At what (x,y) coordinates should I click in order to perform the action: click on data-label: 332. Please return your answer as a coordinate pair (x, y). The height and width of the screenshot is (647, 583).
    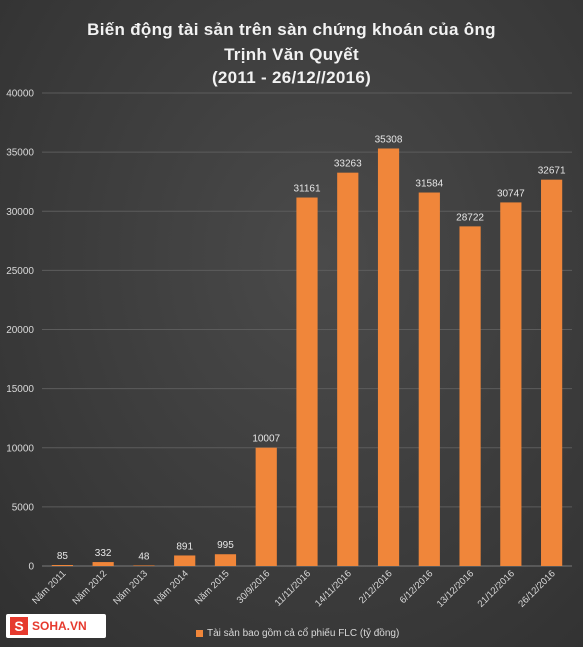
    Looking at the image, I should click on (103, 553).